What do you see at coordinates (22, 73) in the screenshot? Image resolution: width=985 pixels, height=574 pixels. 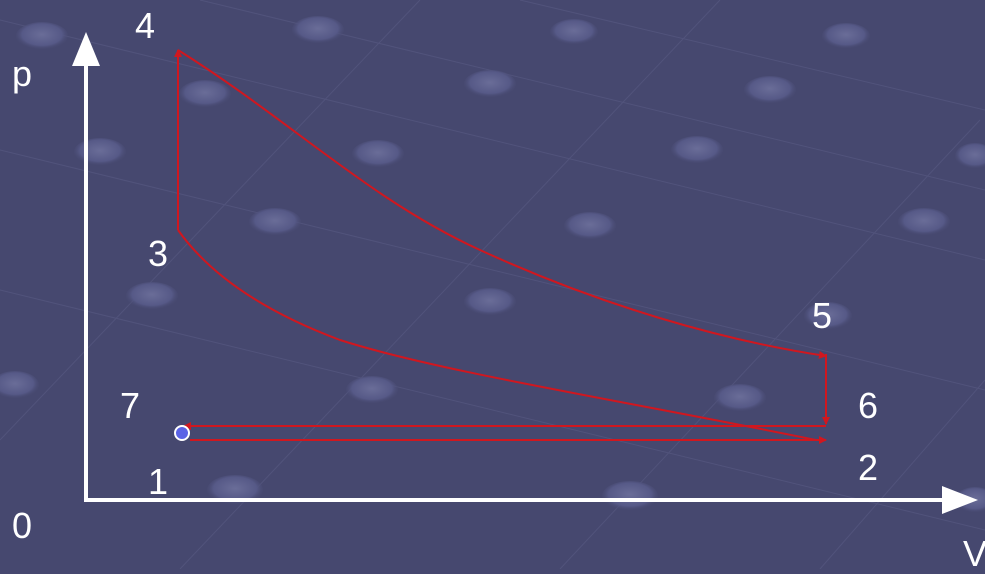 I see `p-axis-label: p` at bounding box center [22, 73].